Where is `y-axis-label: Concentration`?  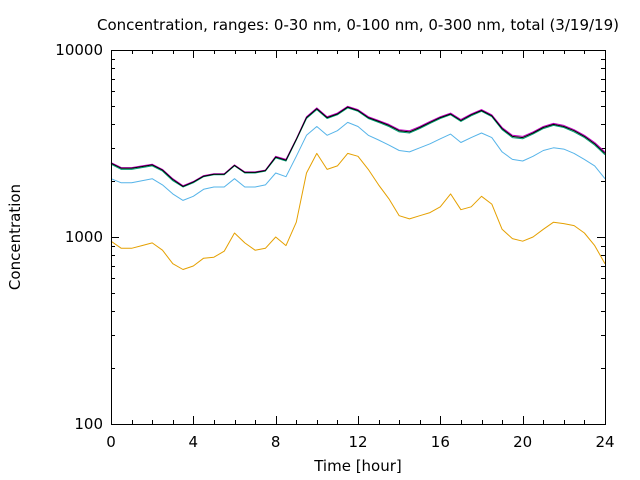
y-axis-label: Concentration is located at coordinates (15, 237).